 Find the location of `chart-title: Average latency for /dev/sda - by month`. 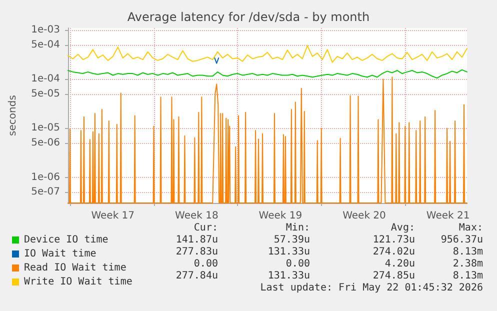

chart-title: Average latency for /dev/sda - by month is located at coordinates (248, 17).